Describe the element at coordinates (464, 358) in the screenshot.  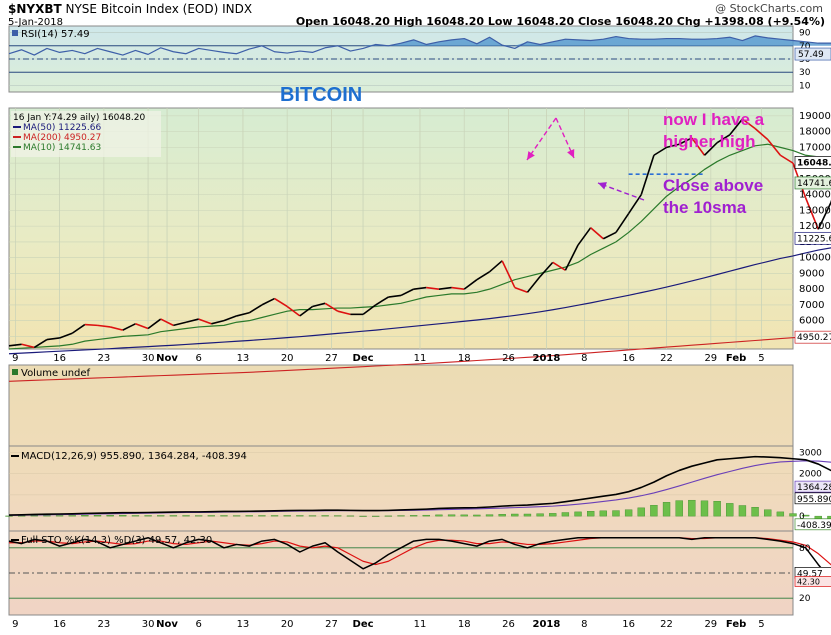
I see `x-axis-top-tick-11: 18` at that location.